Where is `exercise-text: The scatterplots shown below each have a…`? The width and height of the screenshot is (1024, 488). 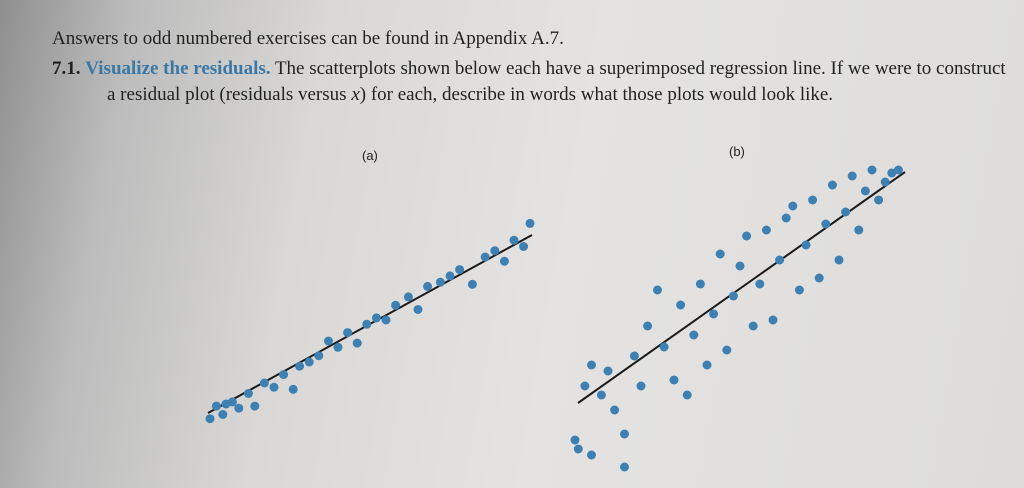 exercise-text: The scatterplots shown below each have a… is located at coordinates (556, 81).